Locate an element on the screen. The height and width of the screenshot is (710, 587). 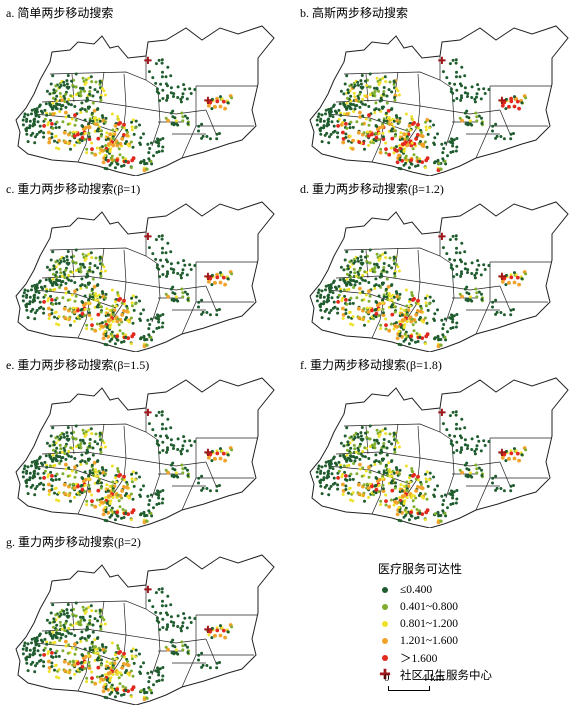
subdistrict-boundary is located at coordinates (156, 293).